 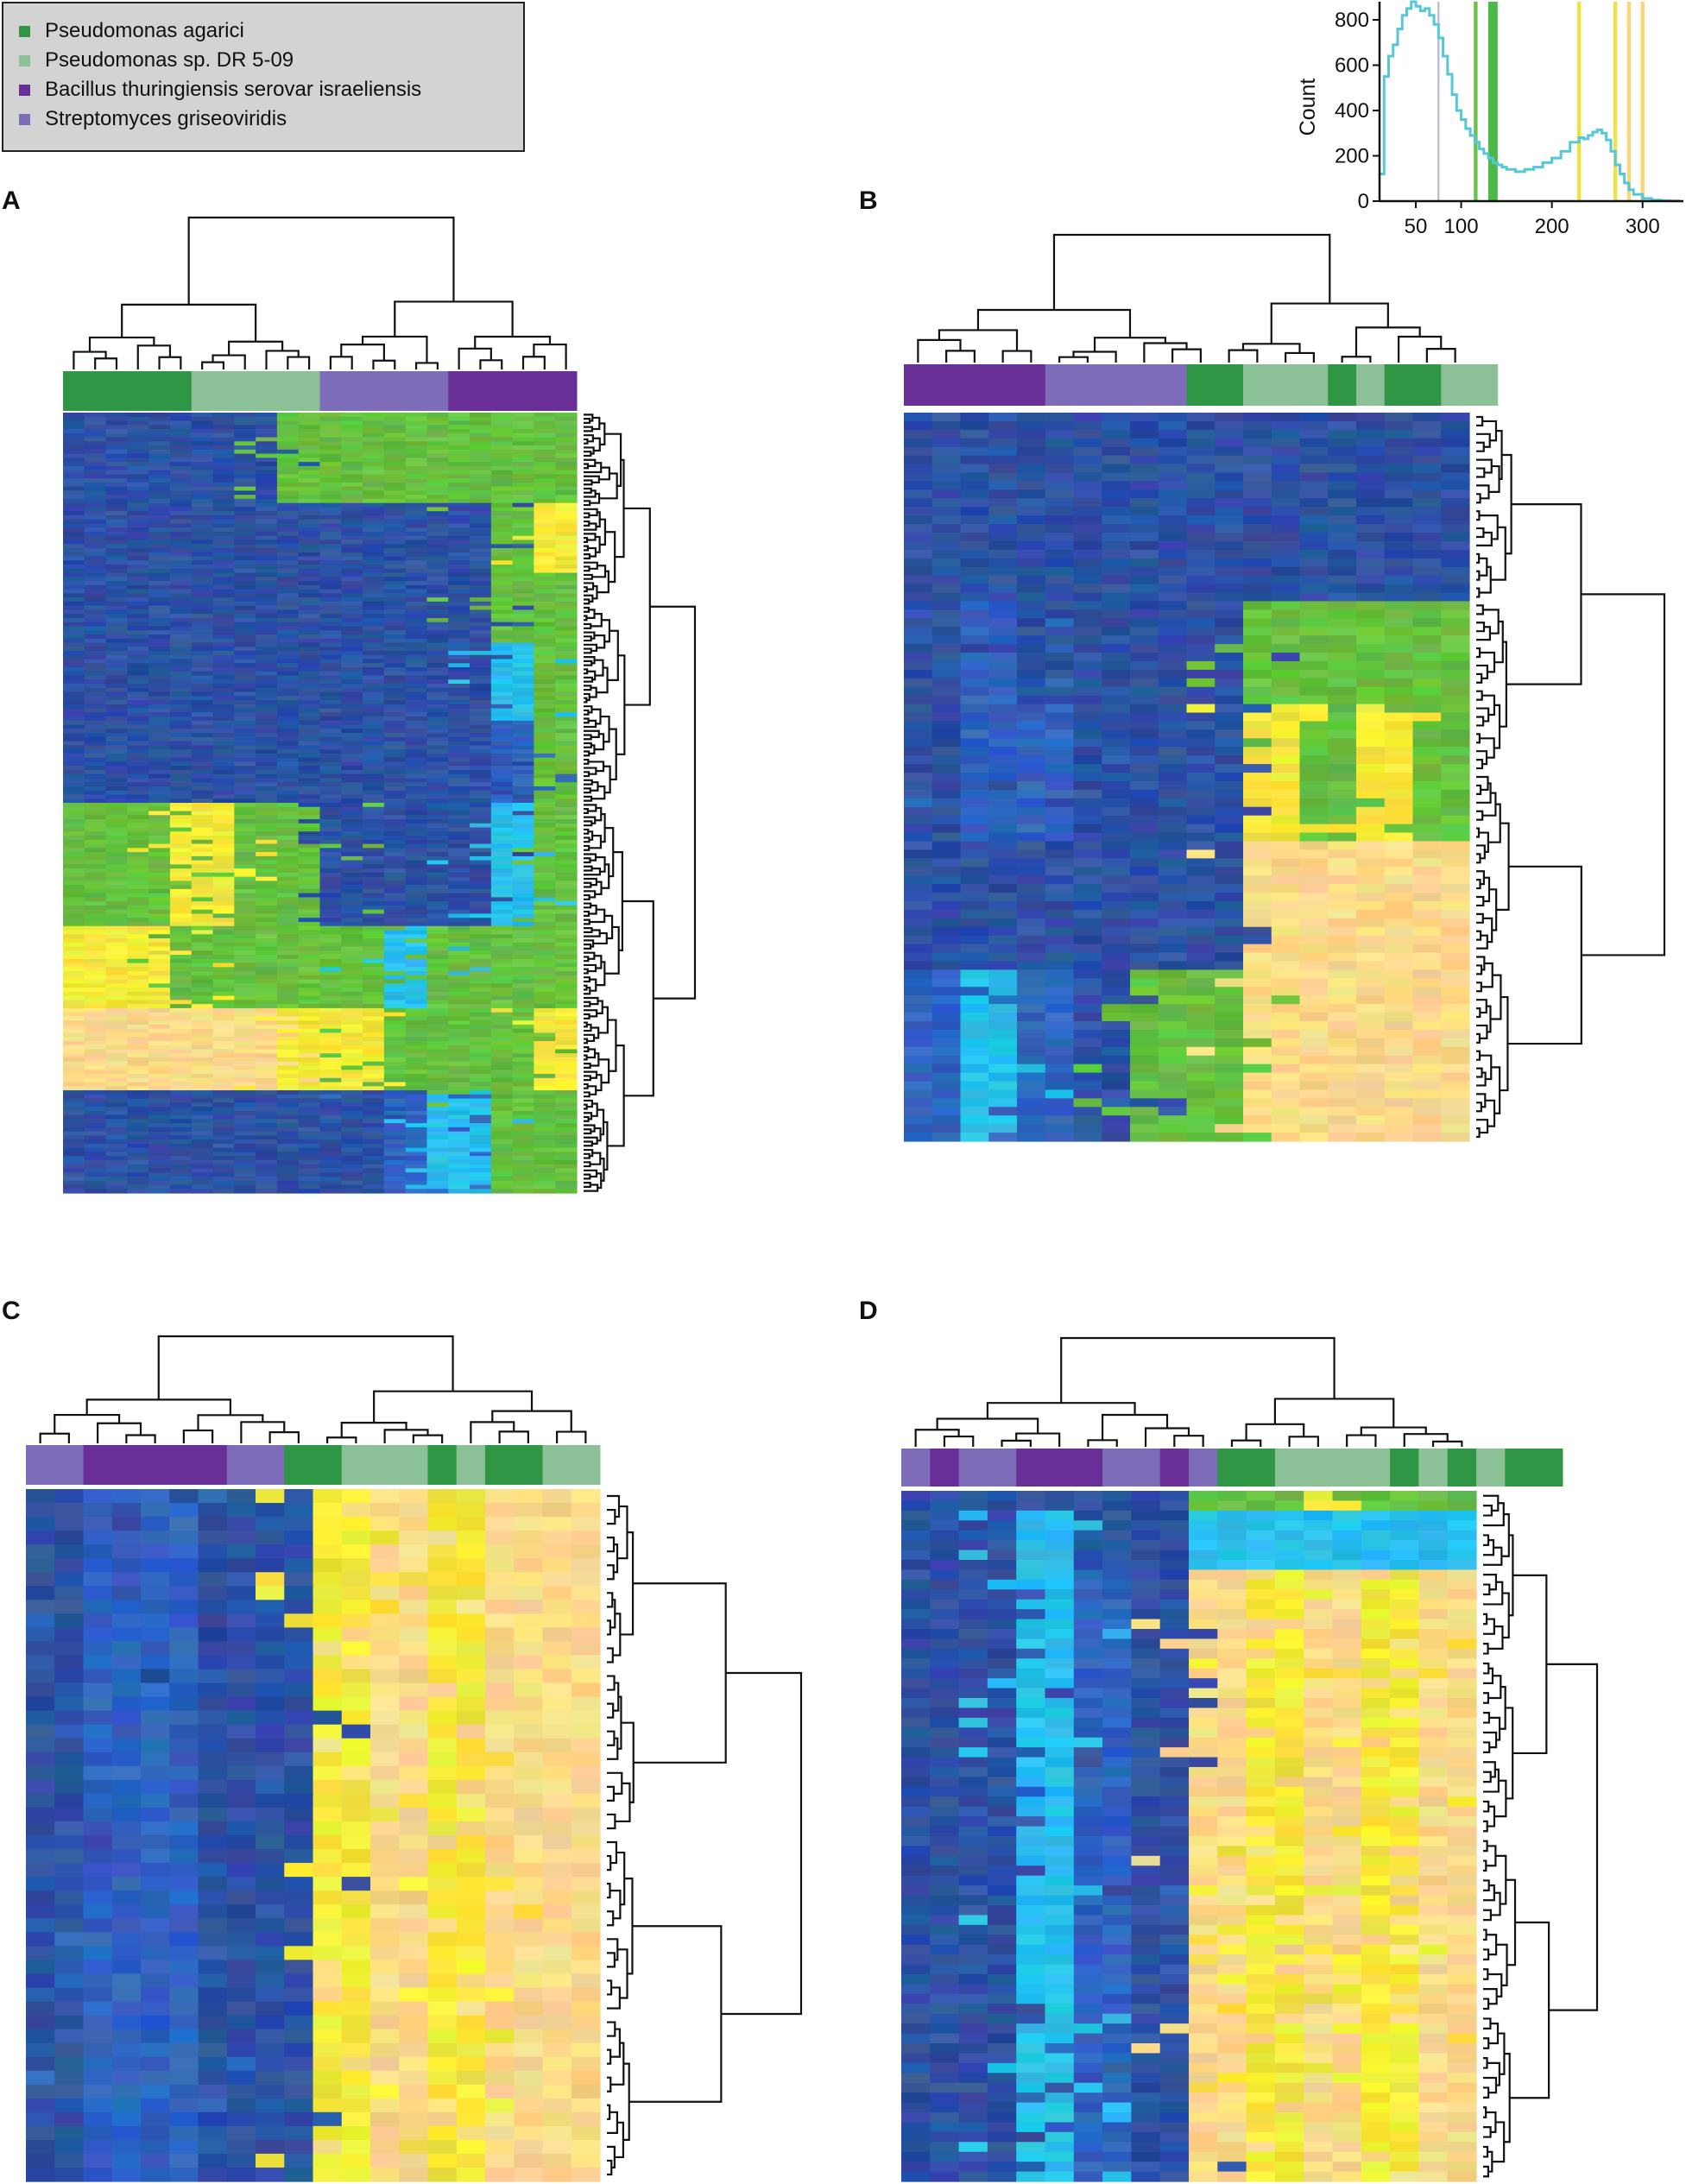 I want to click on row-dendrogram-branch, so click(x=590, y=771).